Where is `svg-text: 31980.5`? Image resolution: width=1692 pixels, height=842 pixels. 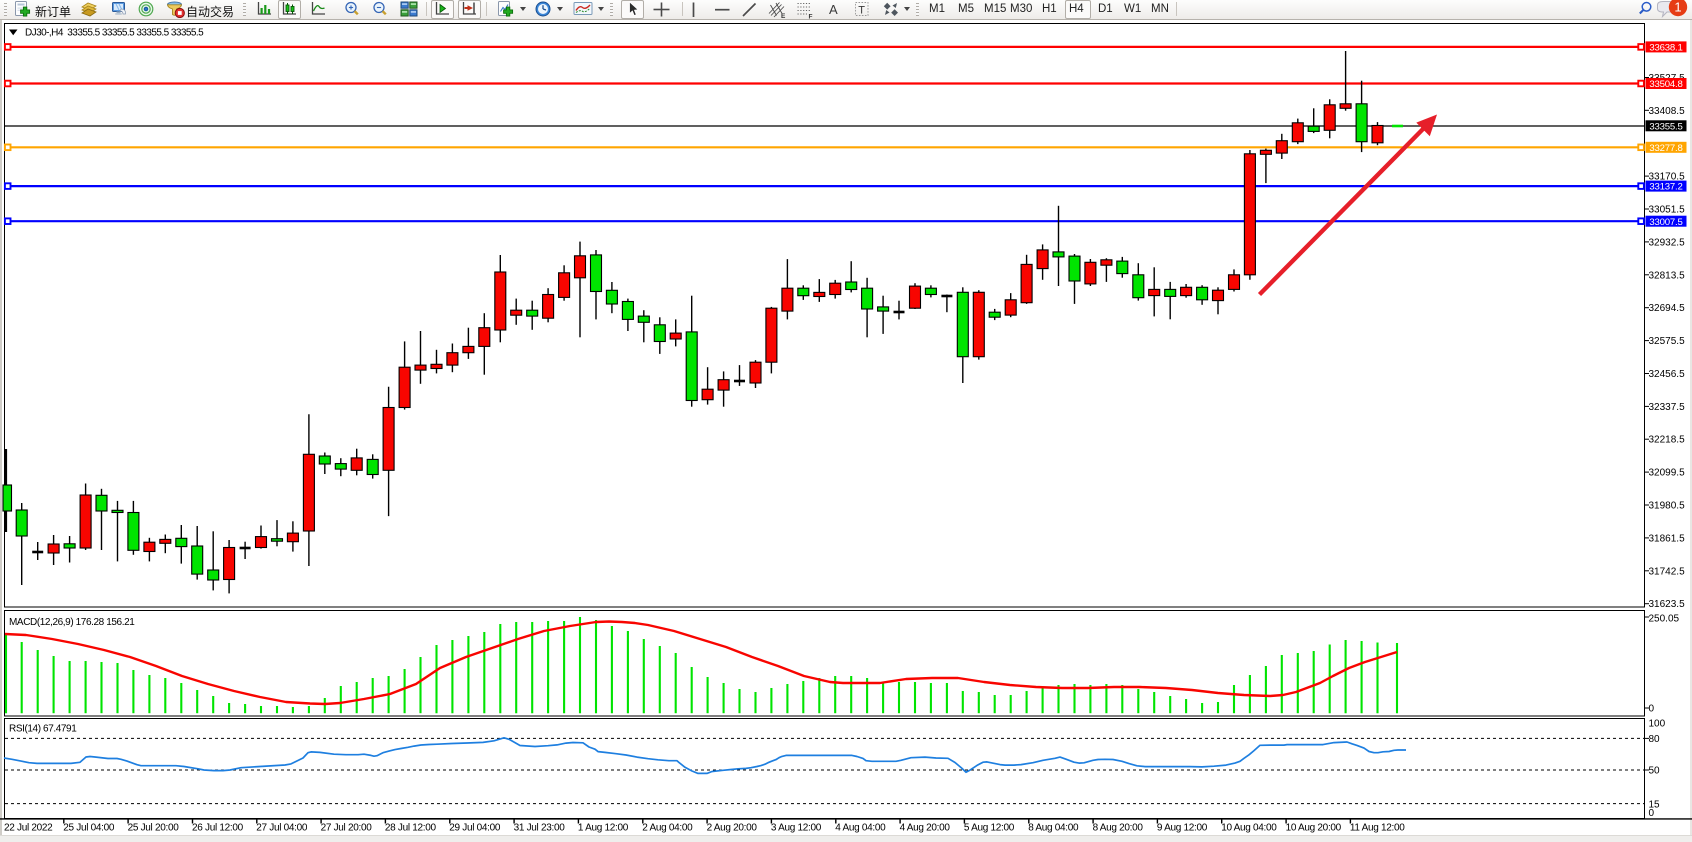 svg-text: 31980.5 is located at coordinates (1667, 506).